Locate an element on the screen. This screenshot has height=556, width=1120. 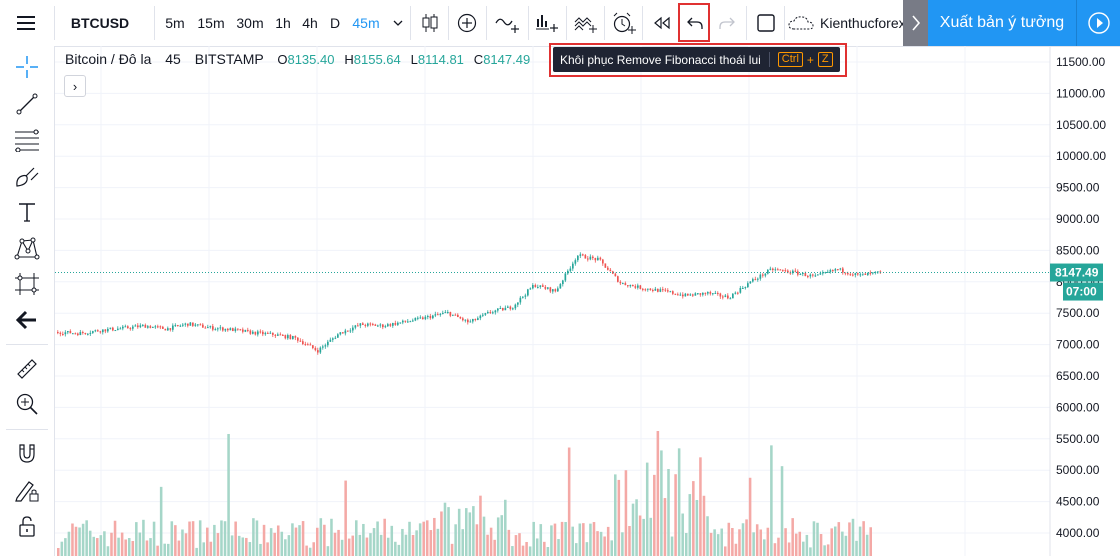
interval-4h: 4h is located at coordinates (310, 23).